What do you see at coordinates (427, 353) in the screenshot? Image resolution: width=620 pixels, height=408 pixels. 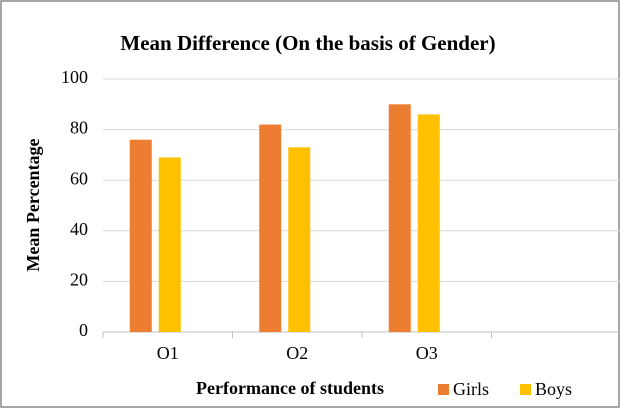 I see `x-tick-label: O3` at bounding box center [427, 353].